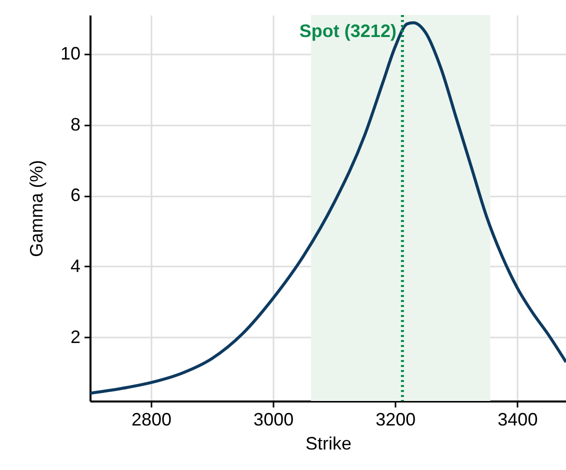 Image resolution: width=566 pixels, height=470 pixels. What do you see at coordinates (75, 266) in the screenshot?
I see `y-tick-label: 4` at bounding box center [75, 266].